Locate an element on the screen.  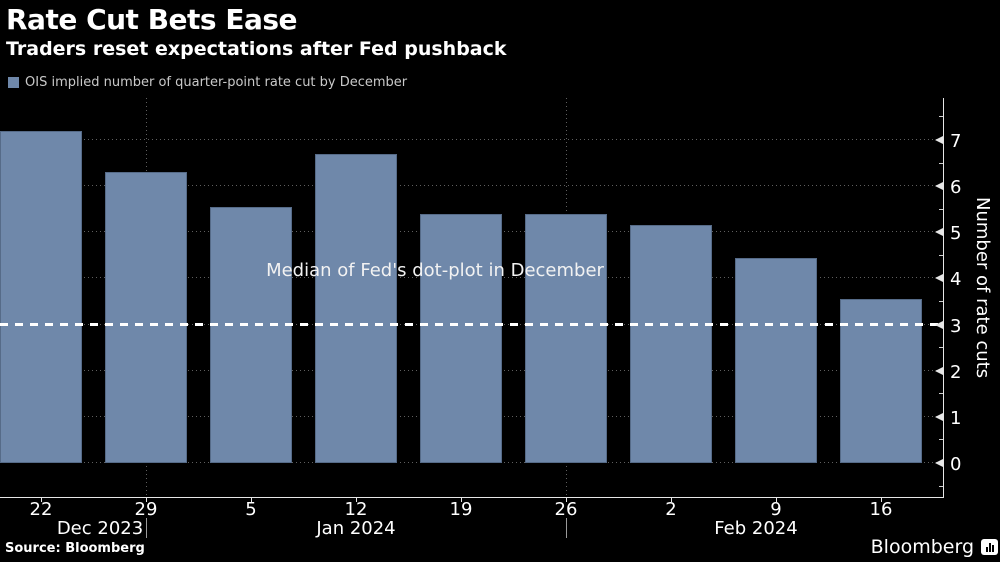
bloomberg-brand: Bloomberg is located at coordinates (934, 547).